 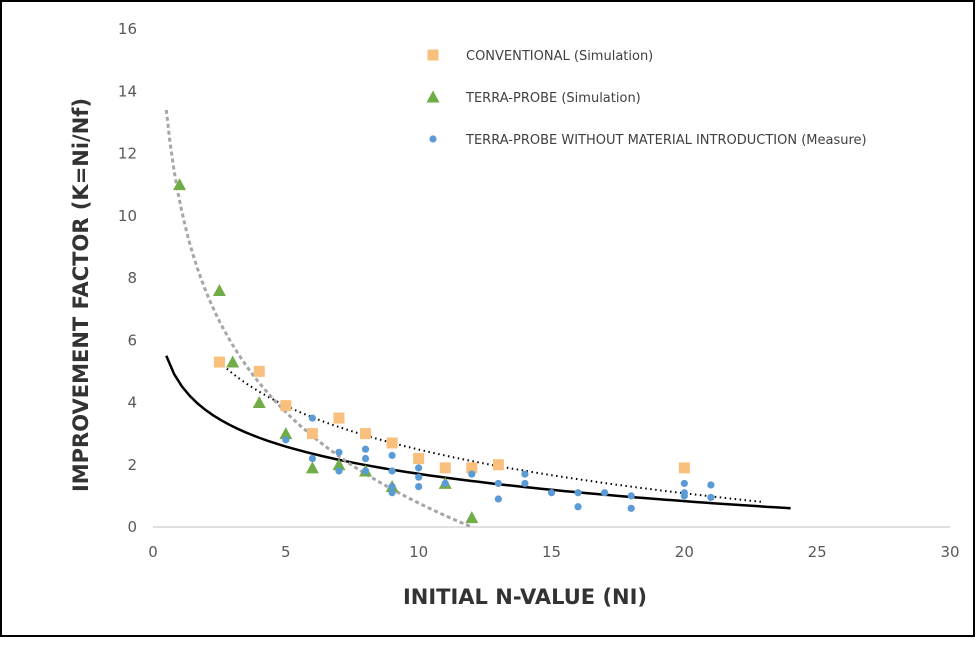 I want to click on y-axis-label: IMPROVEMENT FACTOR (K=Ni/Nf), so click(x=81, y=295).